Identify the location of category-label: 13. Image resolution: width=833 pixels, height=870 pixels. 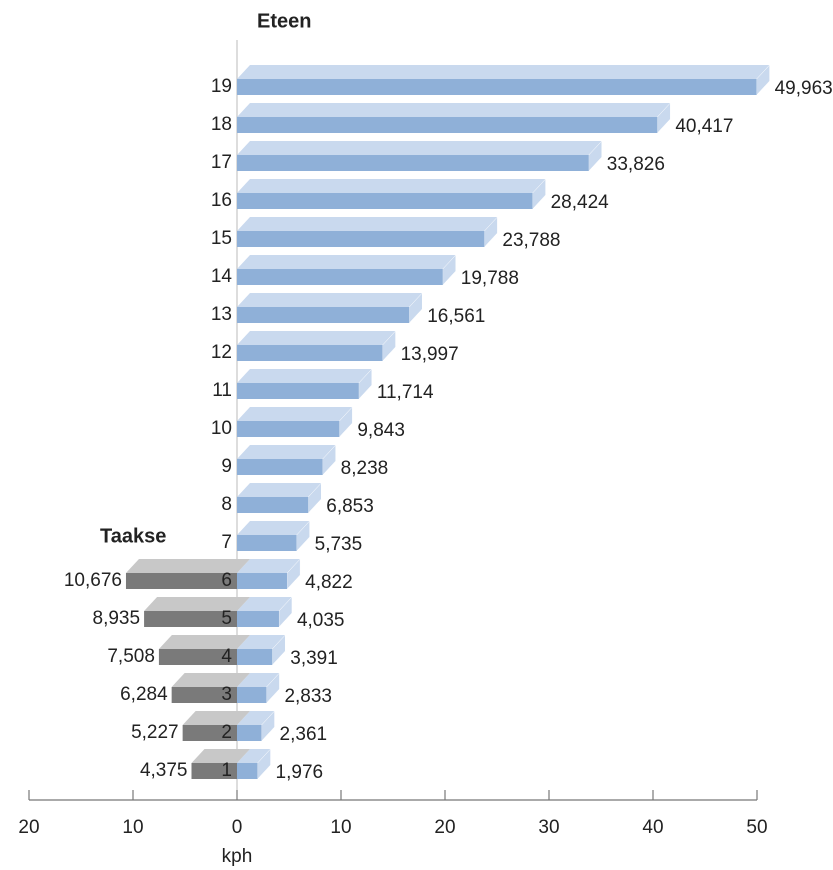
(221, 314).